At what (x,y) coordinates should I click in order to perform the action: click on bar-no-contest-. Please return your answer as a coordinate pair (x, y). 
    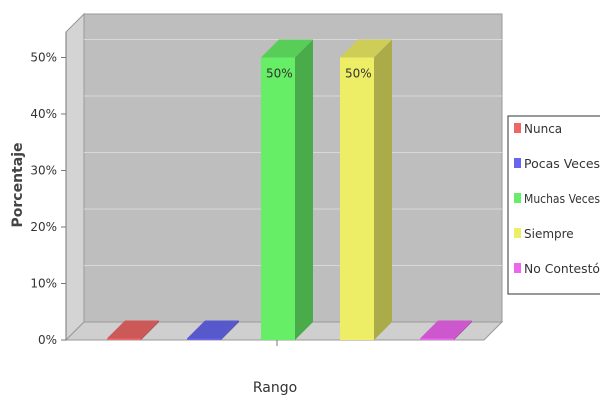
    Looking at the image, I should click on (446, 330).